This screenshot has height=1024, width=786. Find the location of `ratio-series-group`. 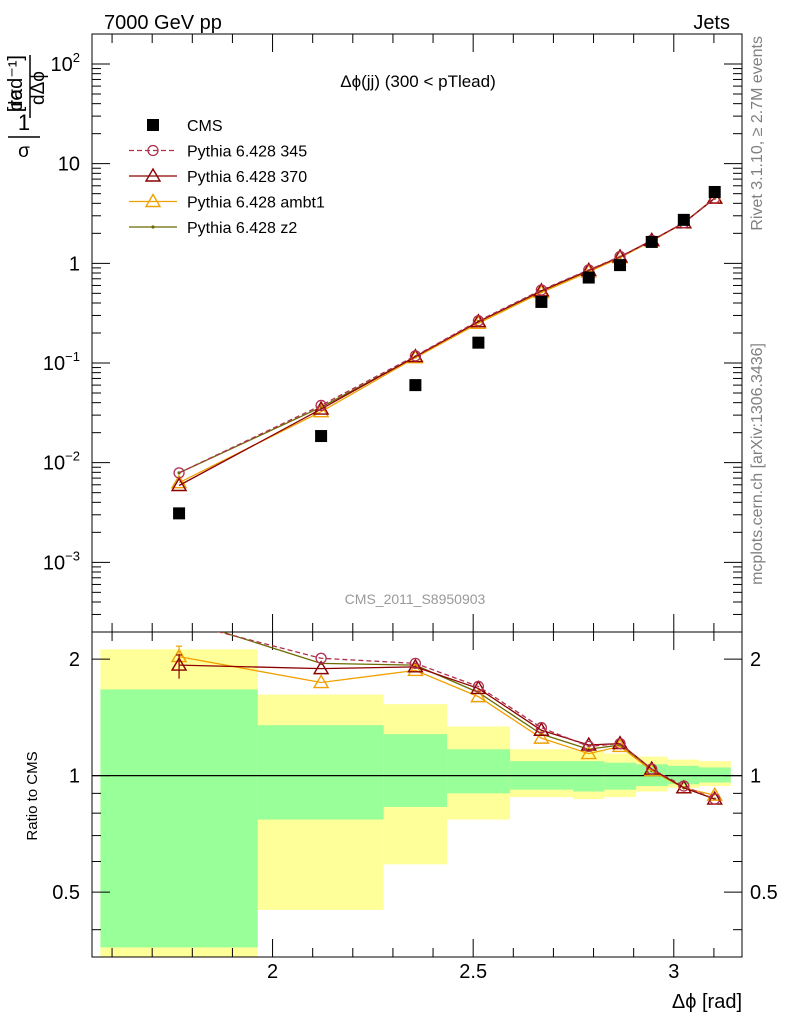

ratio-series-group is located at coordinates (446, 711).